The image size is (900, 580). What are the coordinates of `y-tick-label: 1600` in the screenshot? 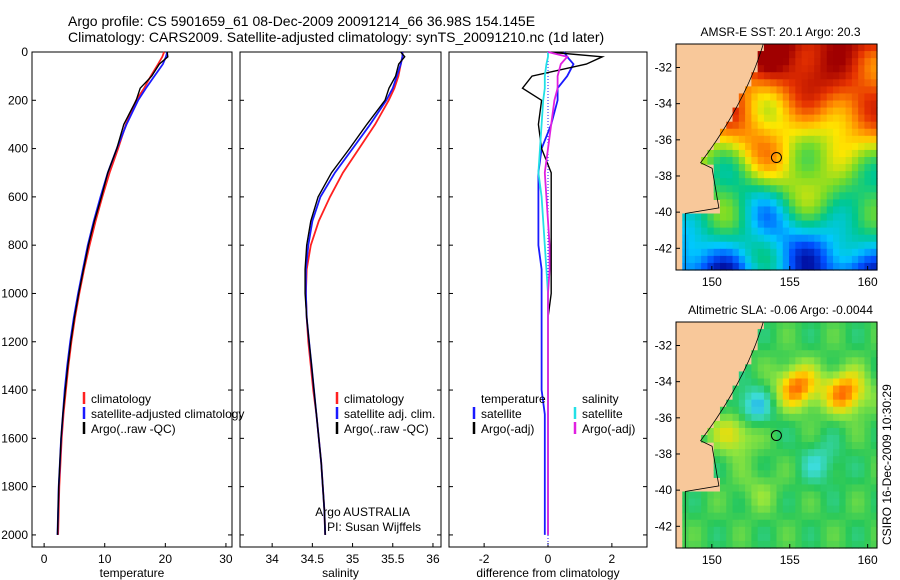 It's located at (14, 438).